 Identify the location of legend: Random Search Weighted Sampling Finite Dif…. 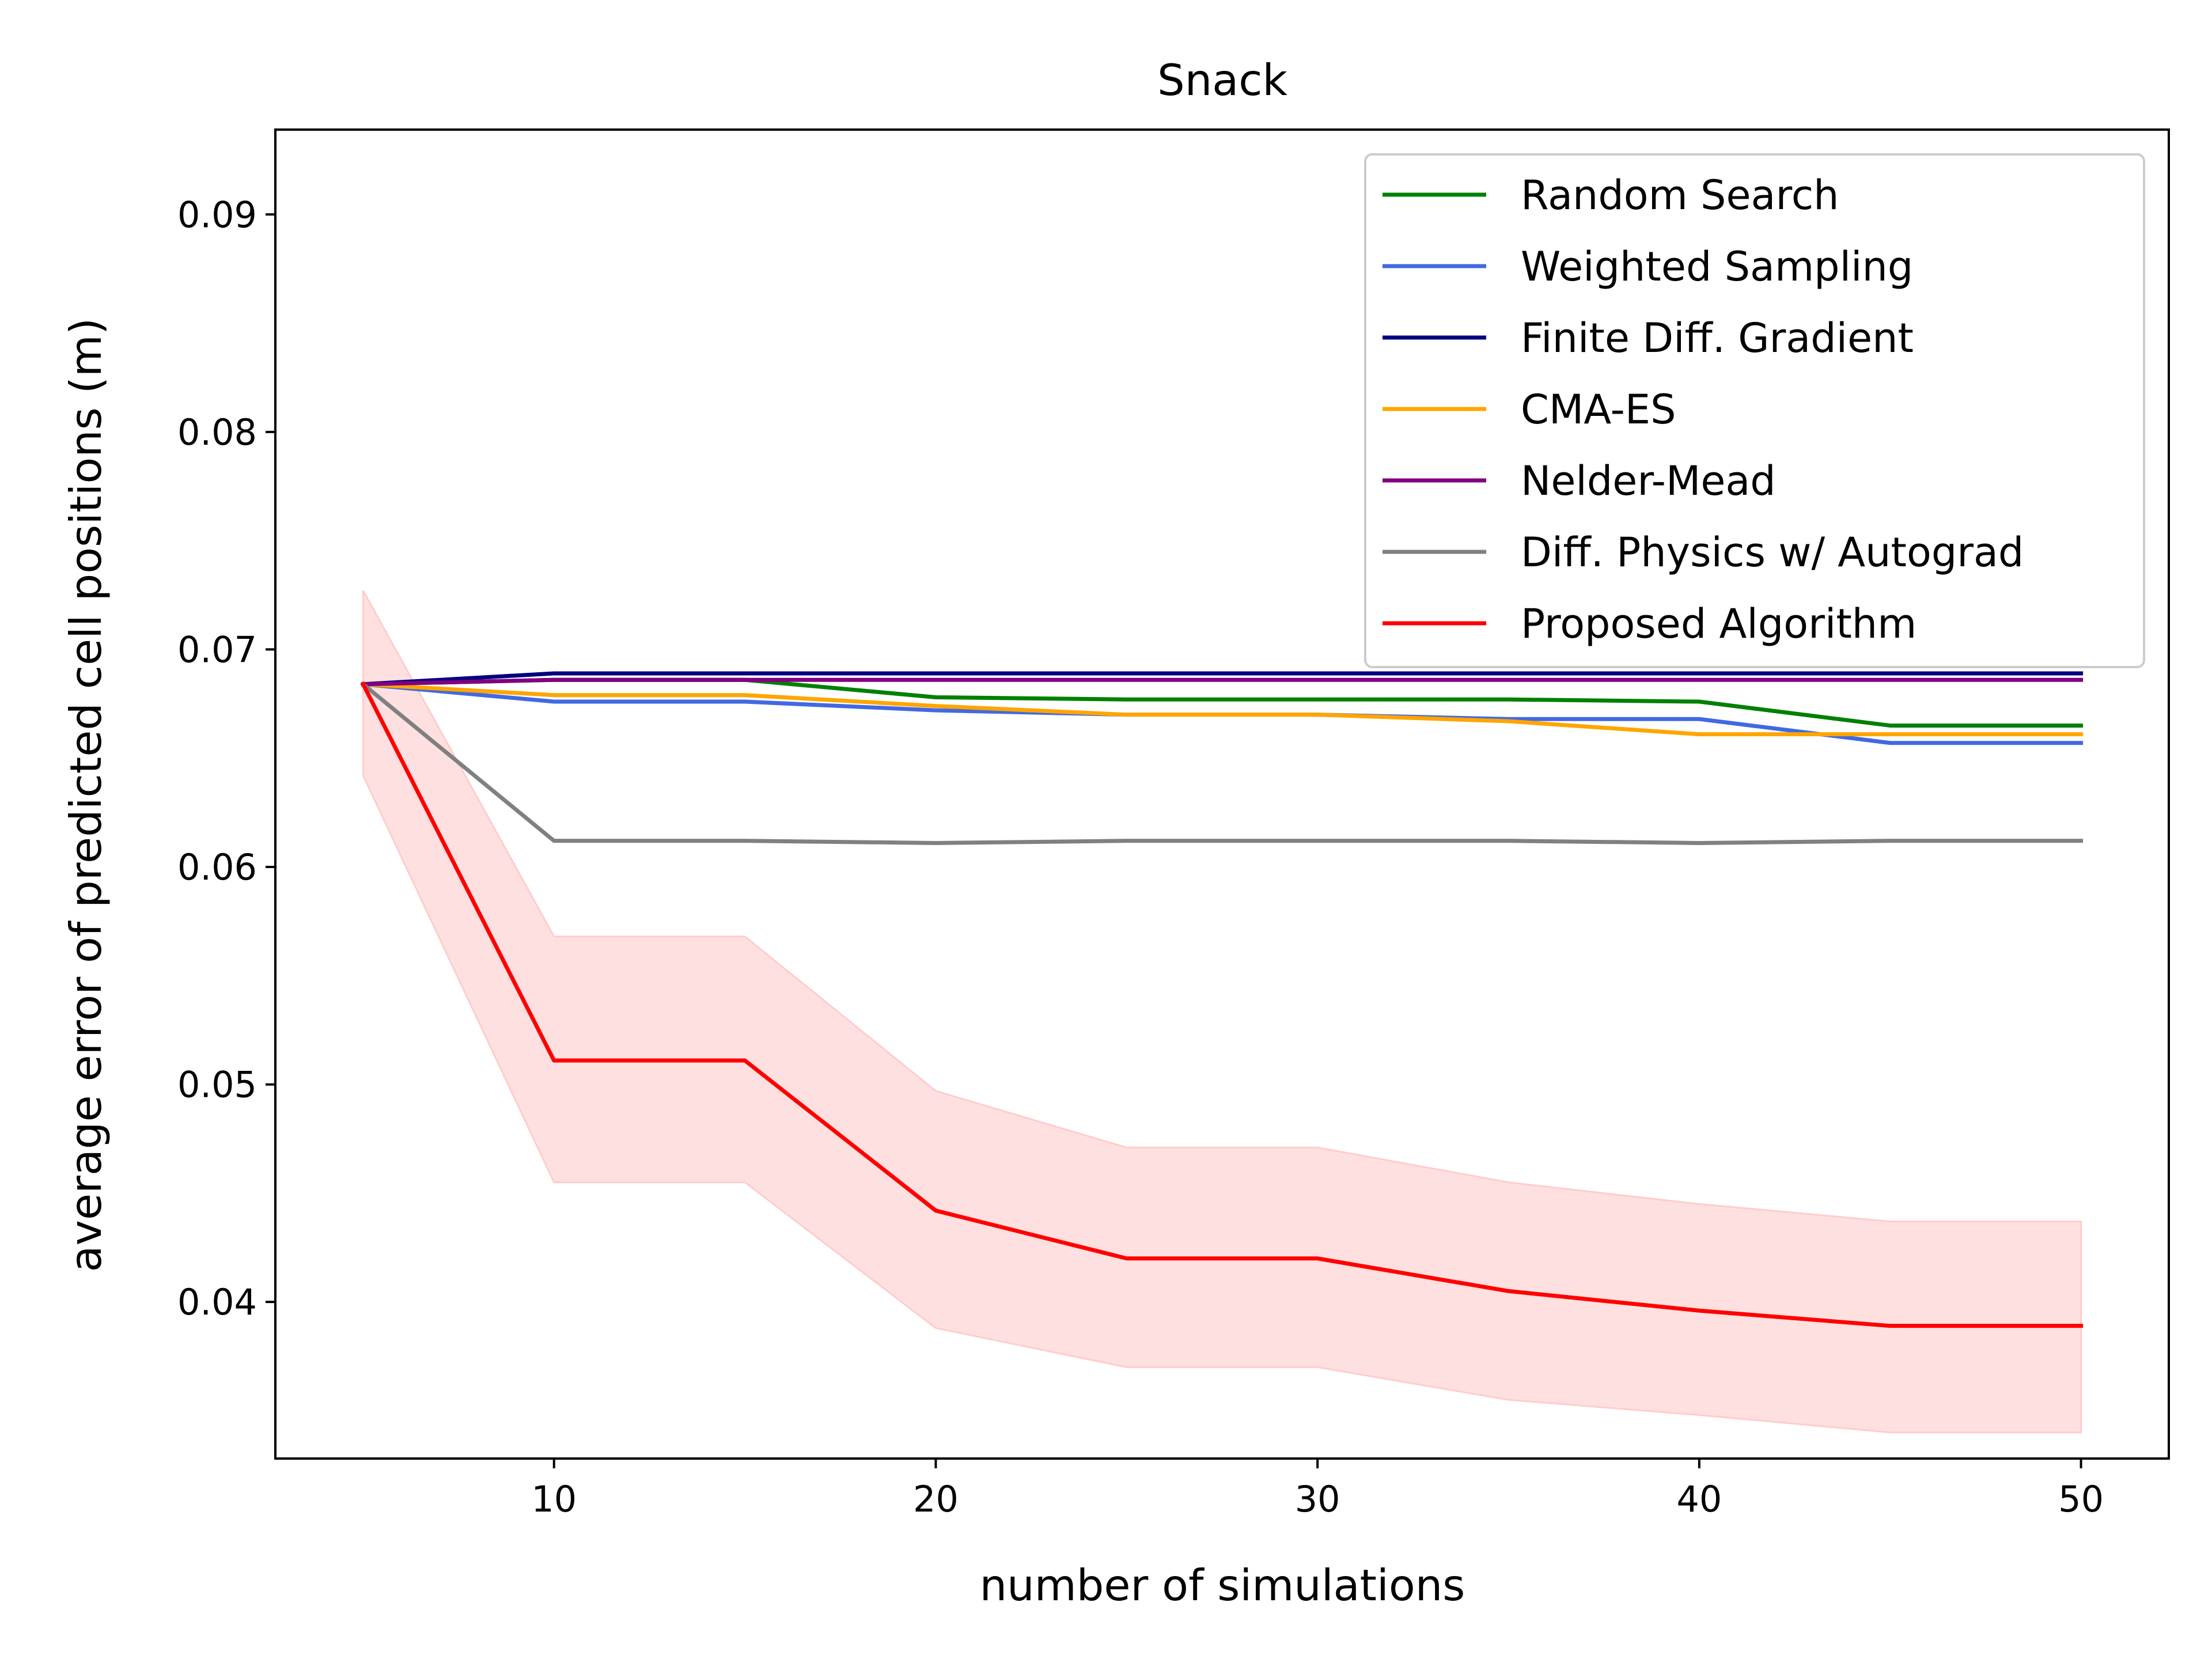
(1754, 410).